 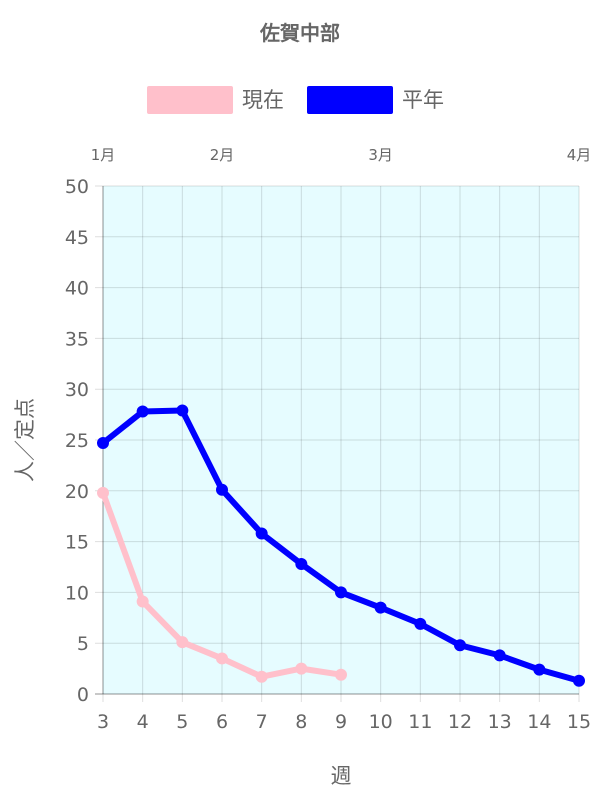 What do you see at coordinates (83, 644) in the screenshot?
I see `y-tick-label: 5` at bounding box center [83, 644].